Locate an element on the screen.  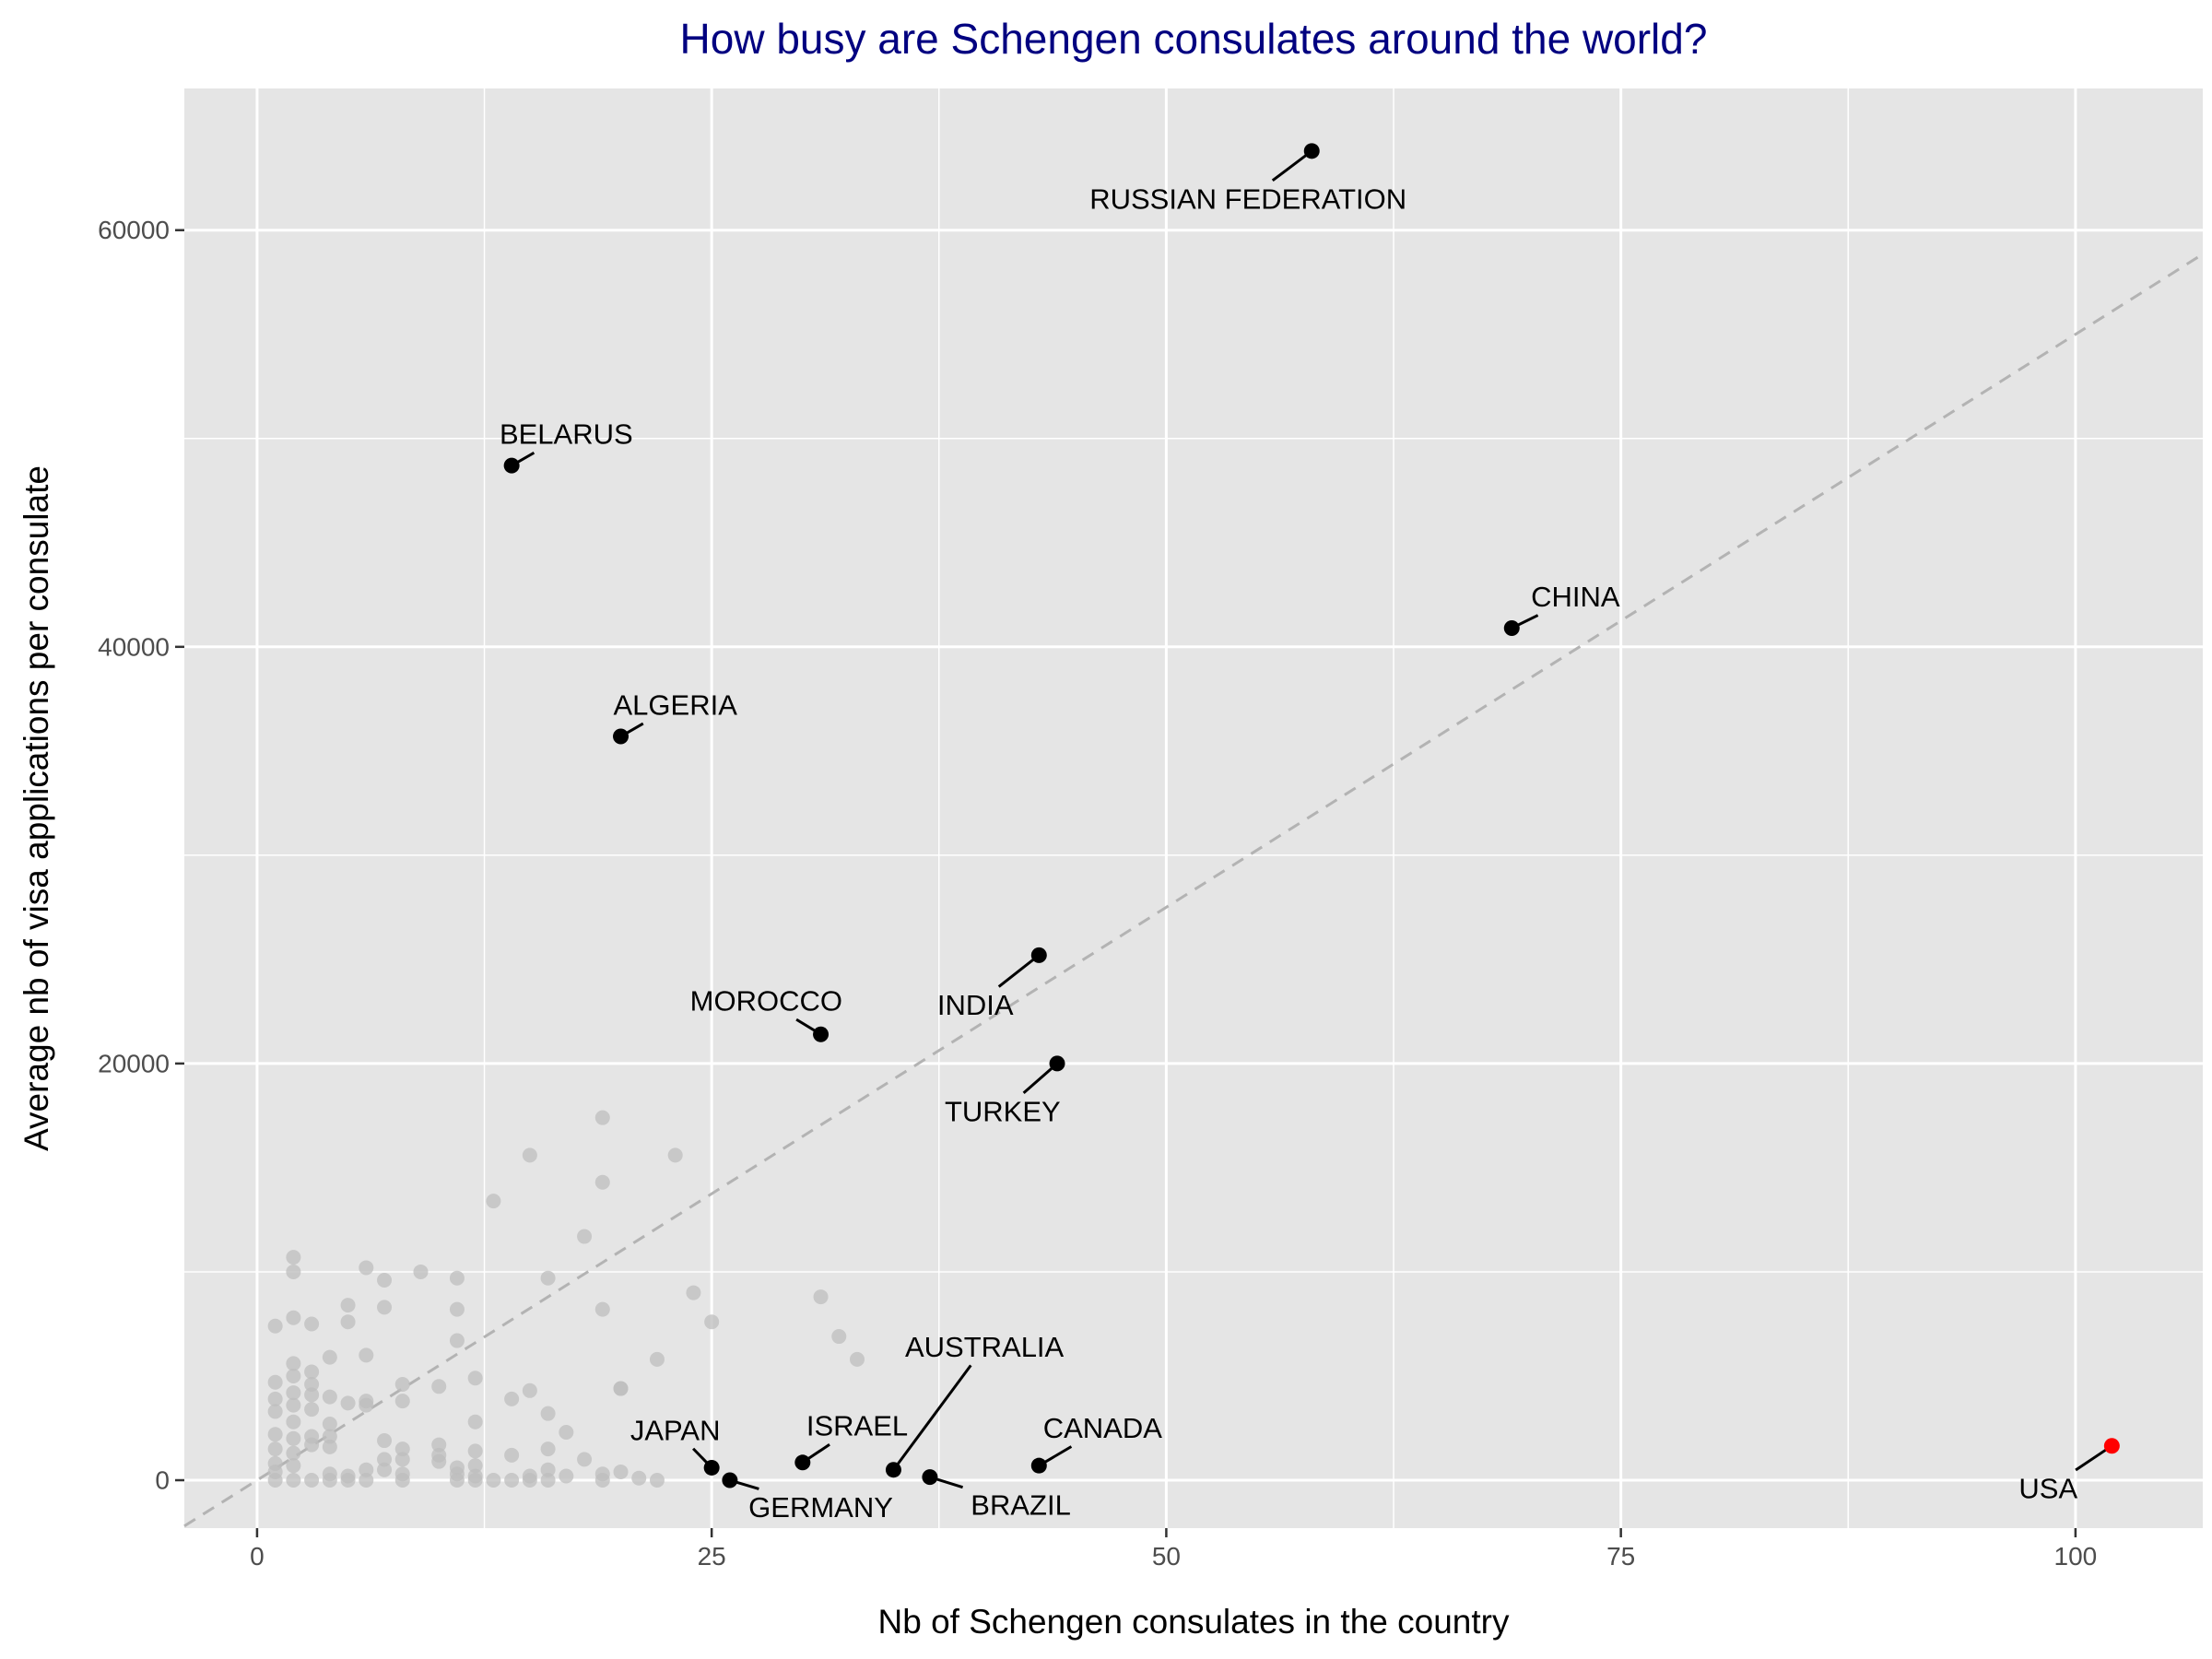
background-points is located at coordinates (566, 1299).